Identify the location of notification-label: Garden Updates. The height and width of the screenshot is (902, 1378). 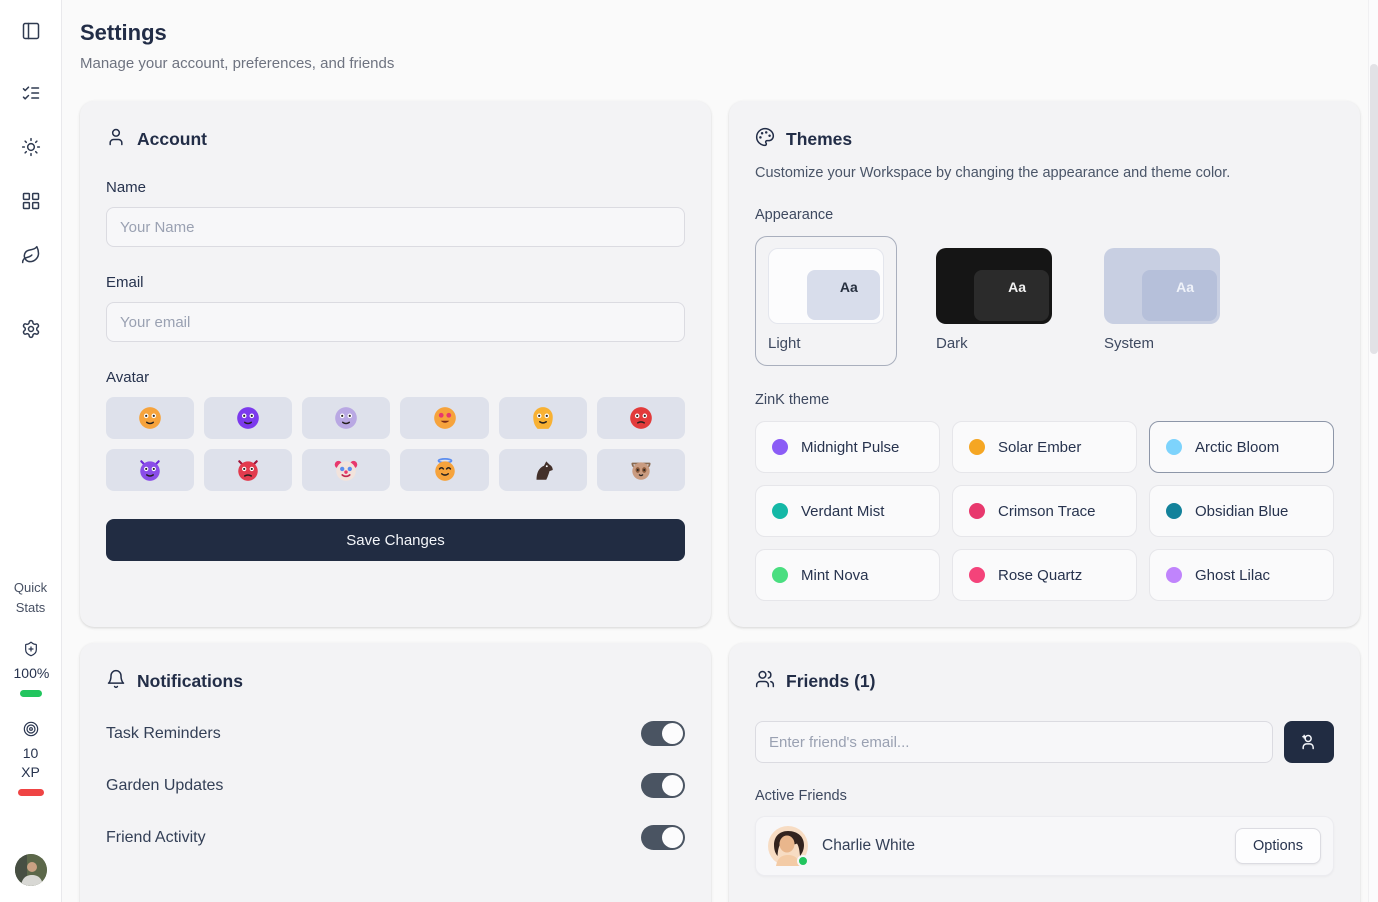
(165, 785).